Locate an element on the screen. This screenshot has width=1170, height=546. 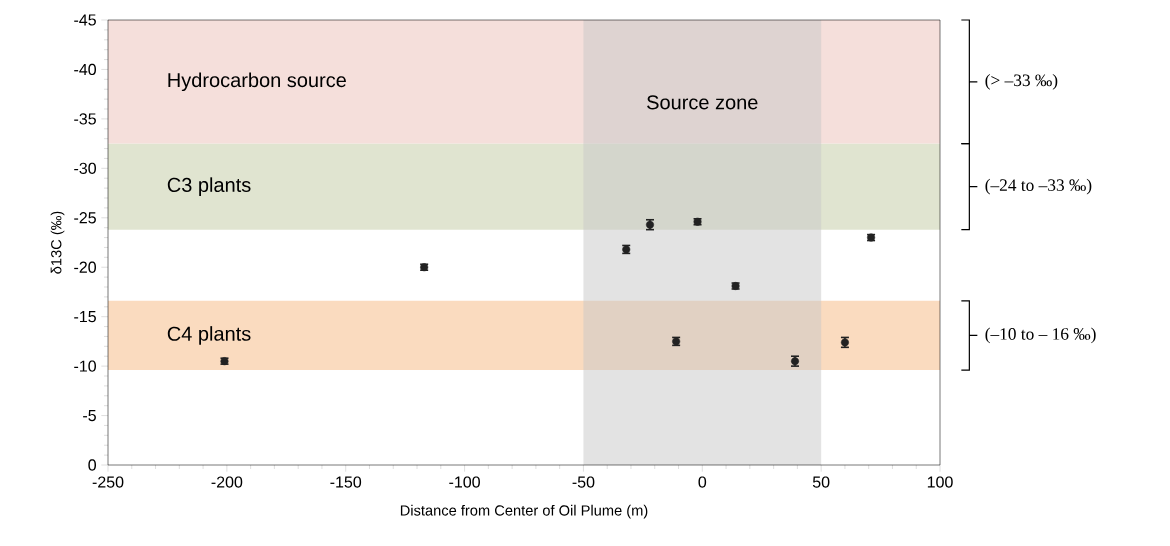
band-label: C4 plants is located at coordinates (209, 335).